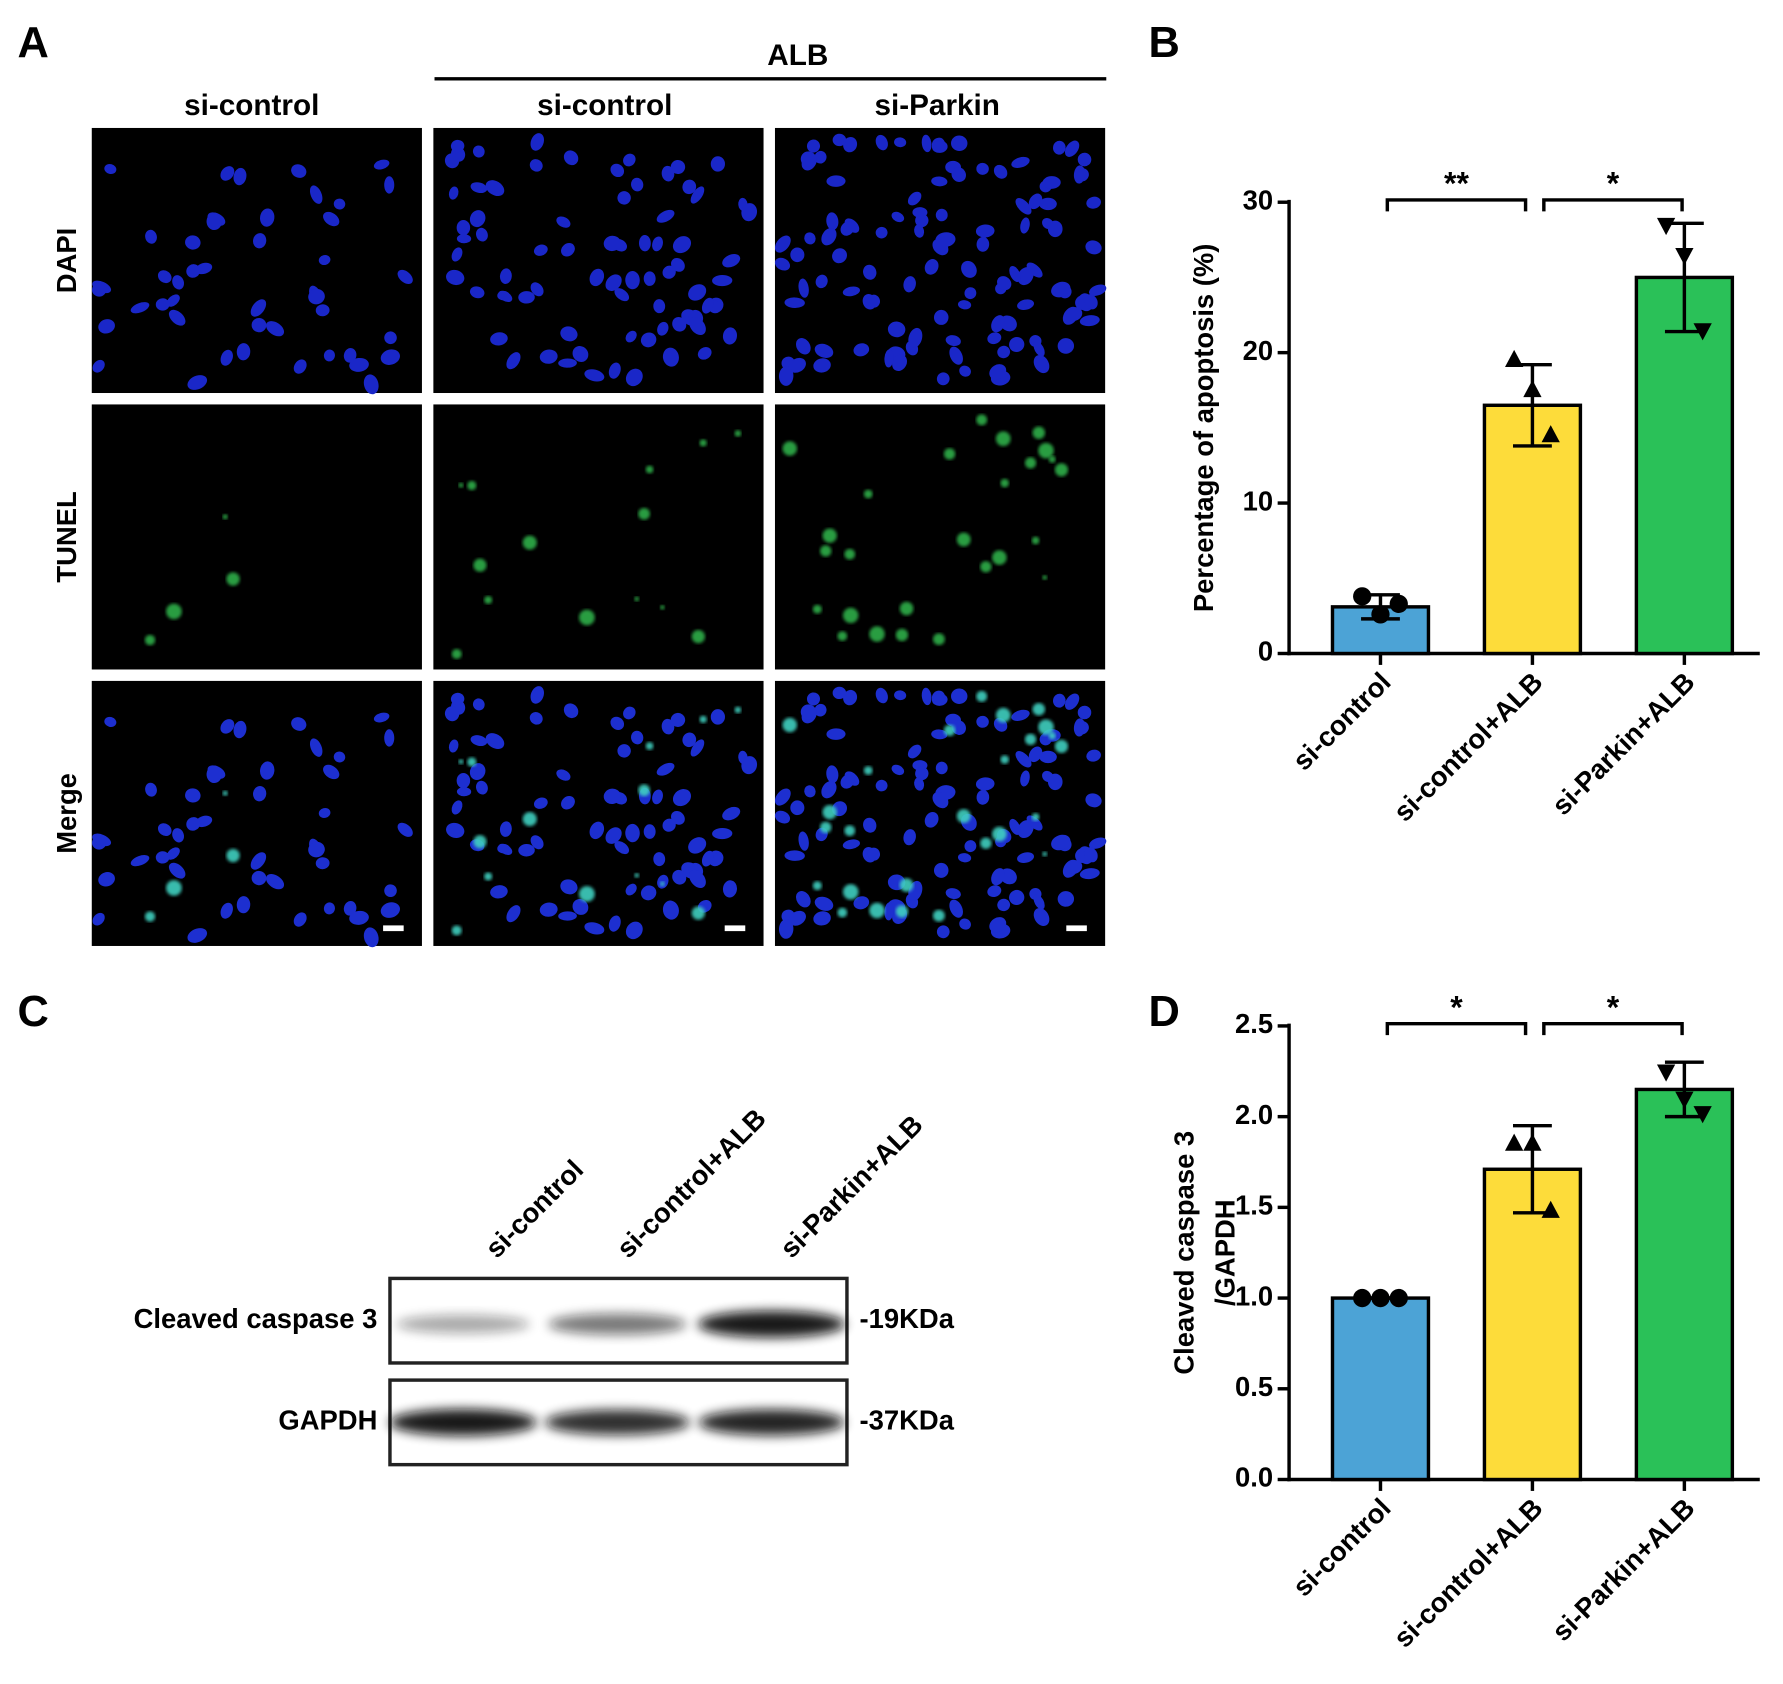 Image resolution: width=1783 pixels, height=1684 pixels. I want to click on y-tick-label: 0.5, so click(1254, 1386).